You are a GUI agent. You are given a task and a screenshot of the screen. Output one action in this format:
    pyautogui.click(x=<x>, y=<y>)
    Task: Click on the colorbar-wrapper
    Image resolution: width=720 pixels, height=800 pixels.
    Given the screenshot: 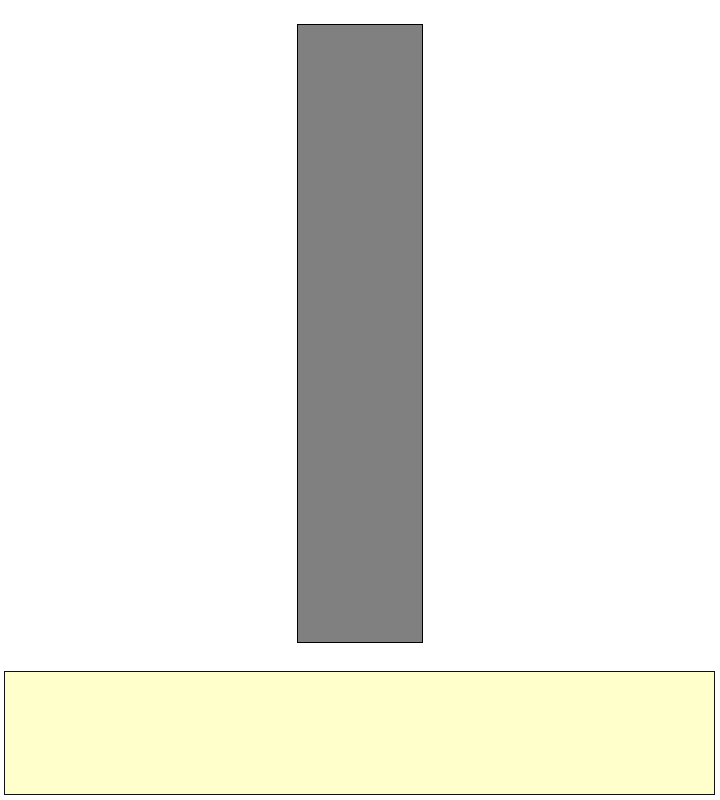 What is the action you would take?
    pyautogui.click(x=370, y=699)
    